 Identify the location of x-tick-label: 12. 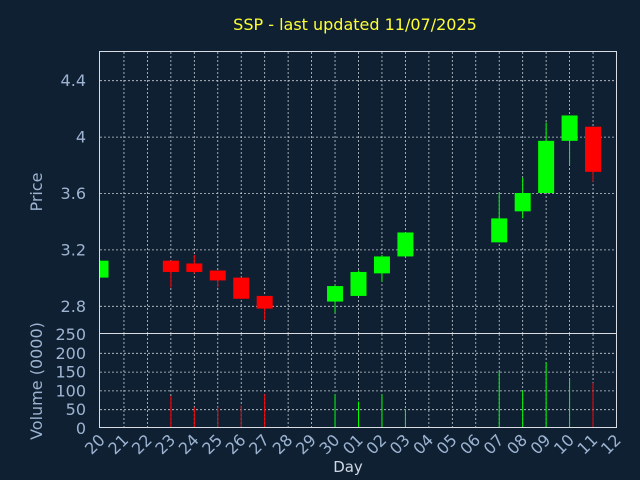
(611, 444).